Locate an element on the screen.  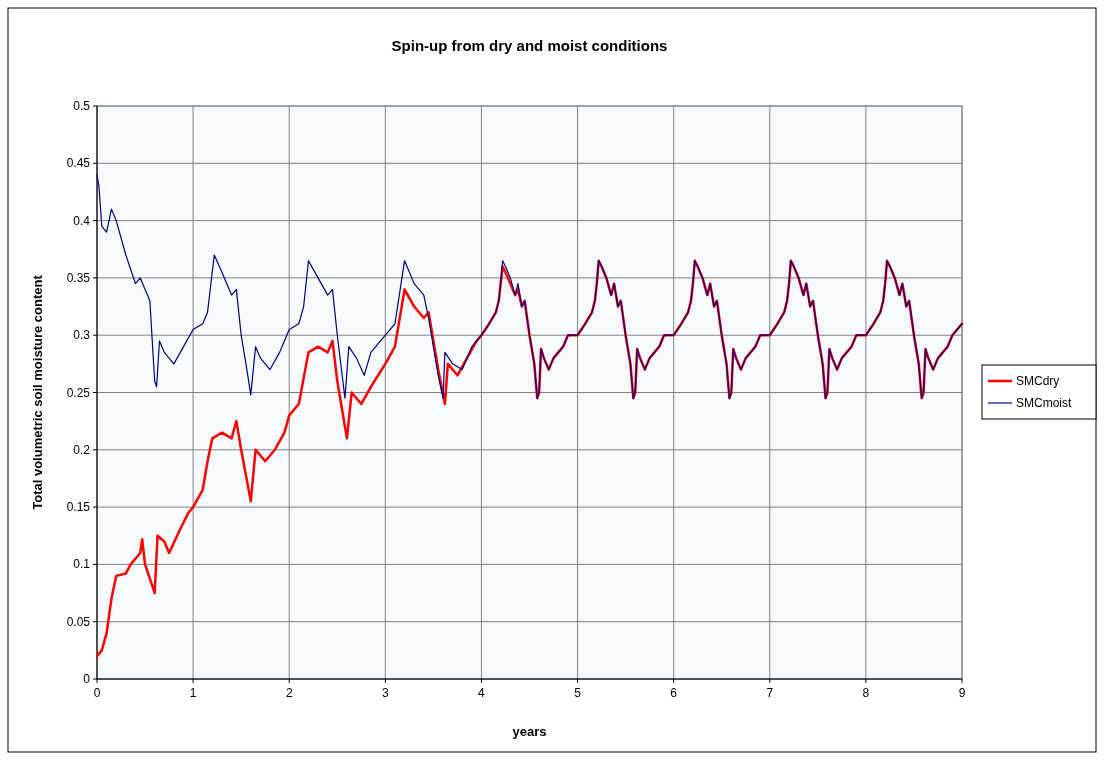
y-tick-label: 0.3 is located at coordinates (82, 335).